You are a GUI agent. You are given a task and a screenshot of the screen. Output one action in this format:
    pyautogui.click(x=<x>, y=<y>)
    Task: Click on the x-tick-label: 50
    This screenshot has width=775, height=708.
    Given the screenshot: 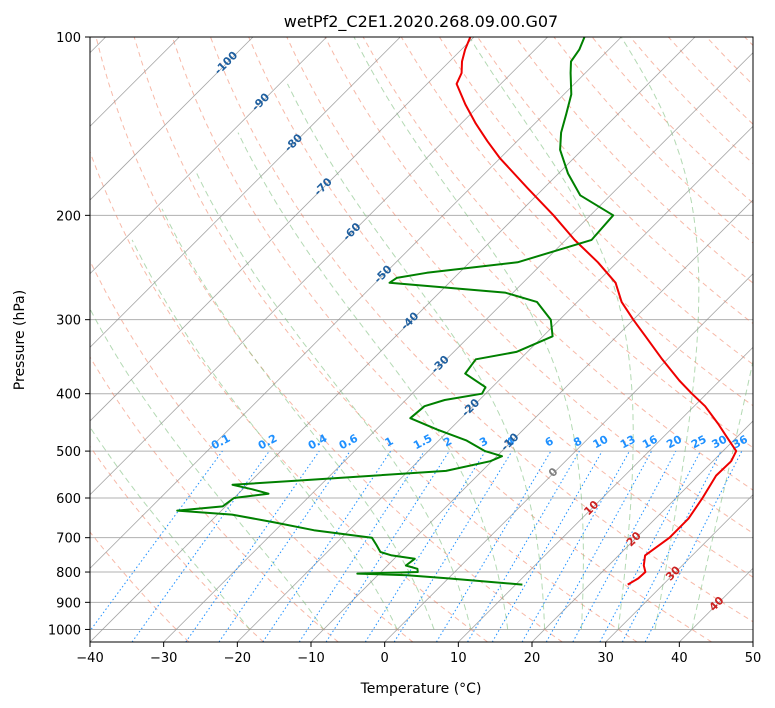 What is the action you would take?
    pyautogui.click(x=753, y=658)
    